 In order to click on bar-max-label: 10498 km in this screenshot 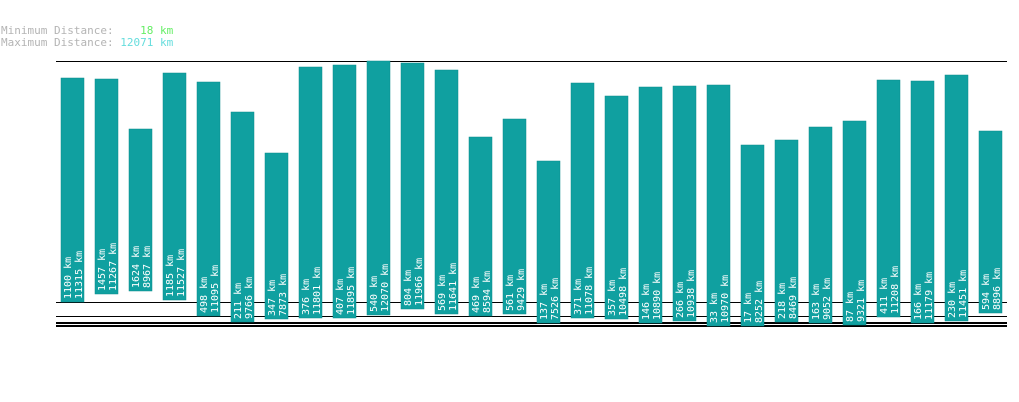, I will do `click(623, 292)`.